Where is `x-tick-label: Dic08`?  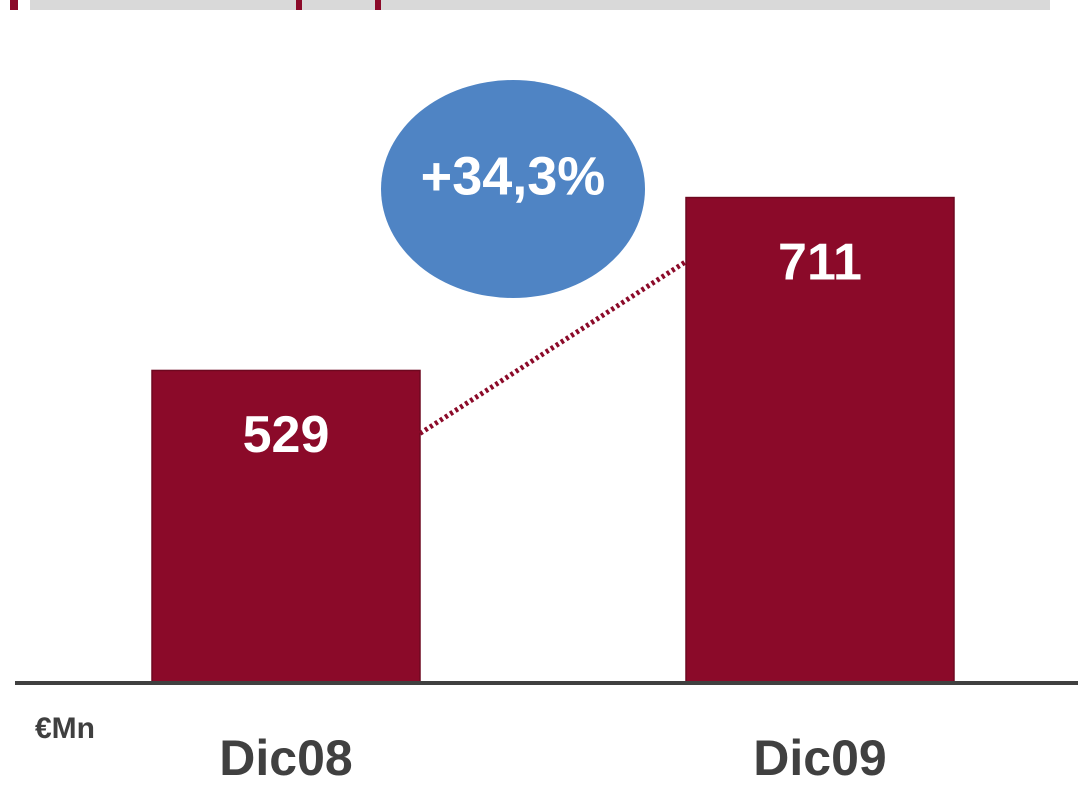
x-tick-label: Dic08 is located at coordinates (285, 758).